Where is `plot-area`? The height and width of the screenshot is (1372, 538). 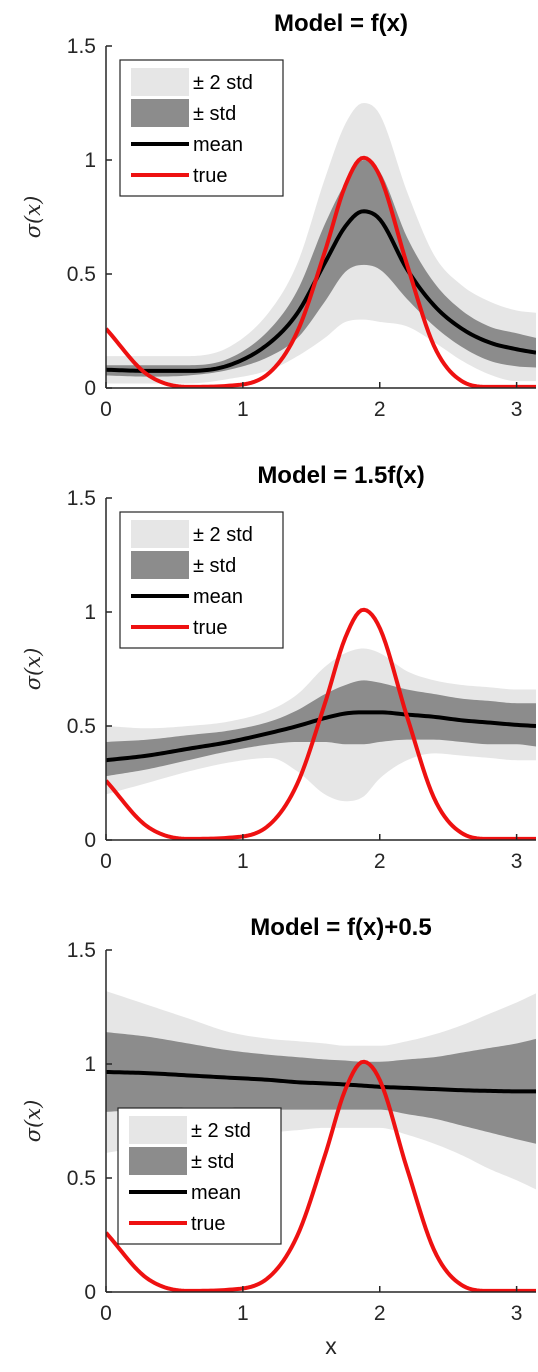
plot-area is located at coordinates (321, 723).